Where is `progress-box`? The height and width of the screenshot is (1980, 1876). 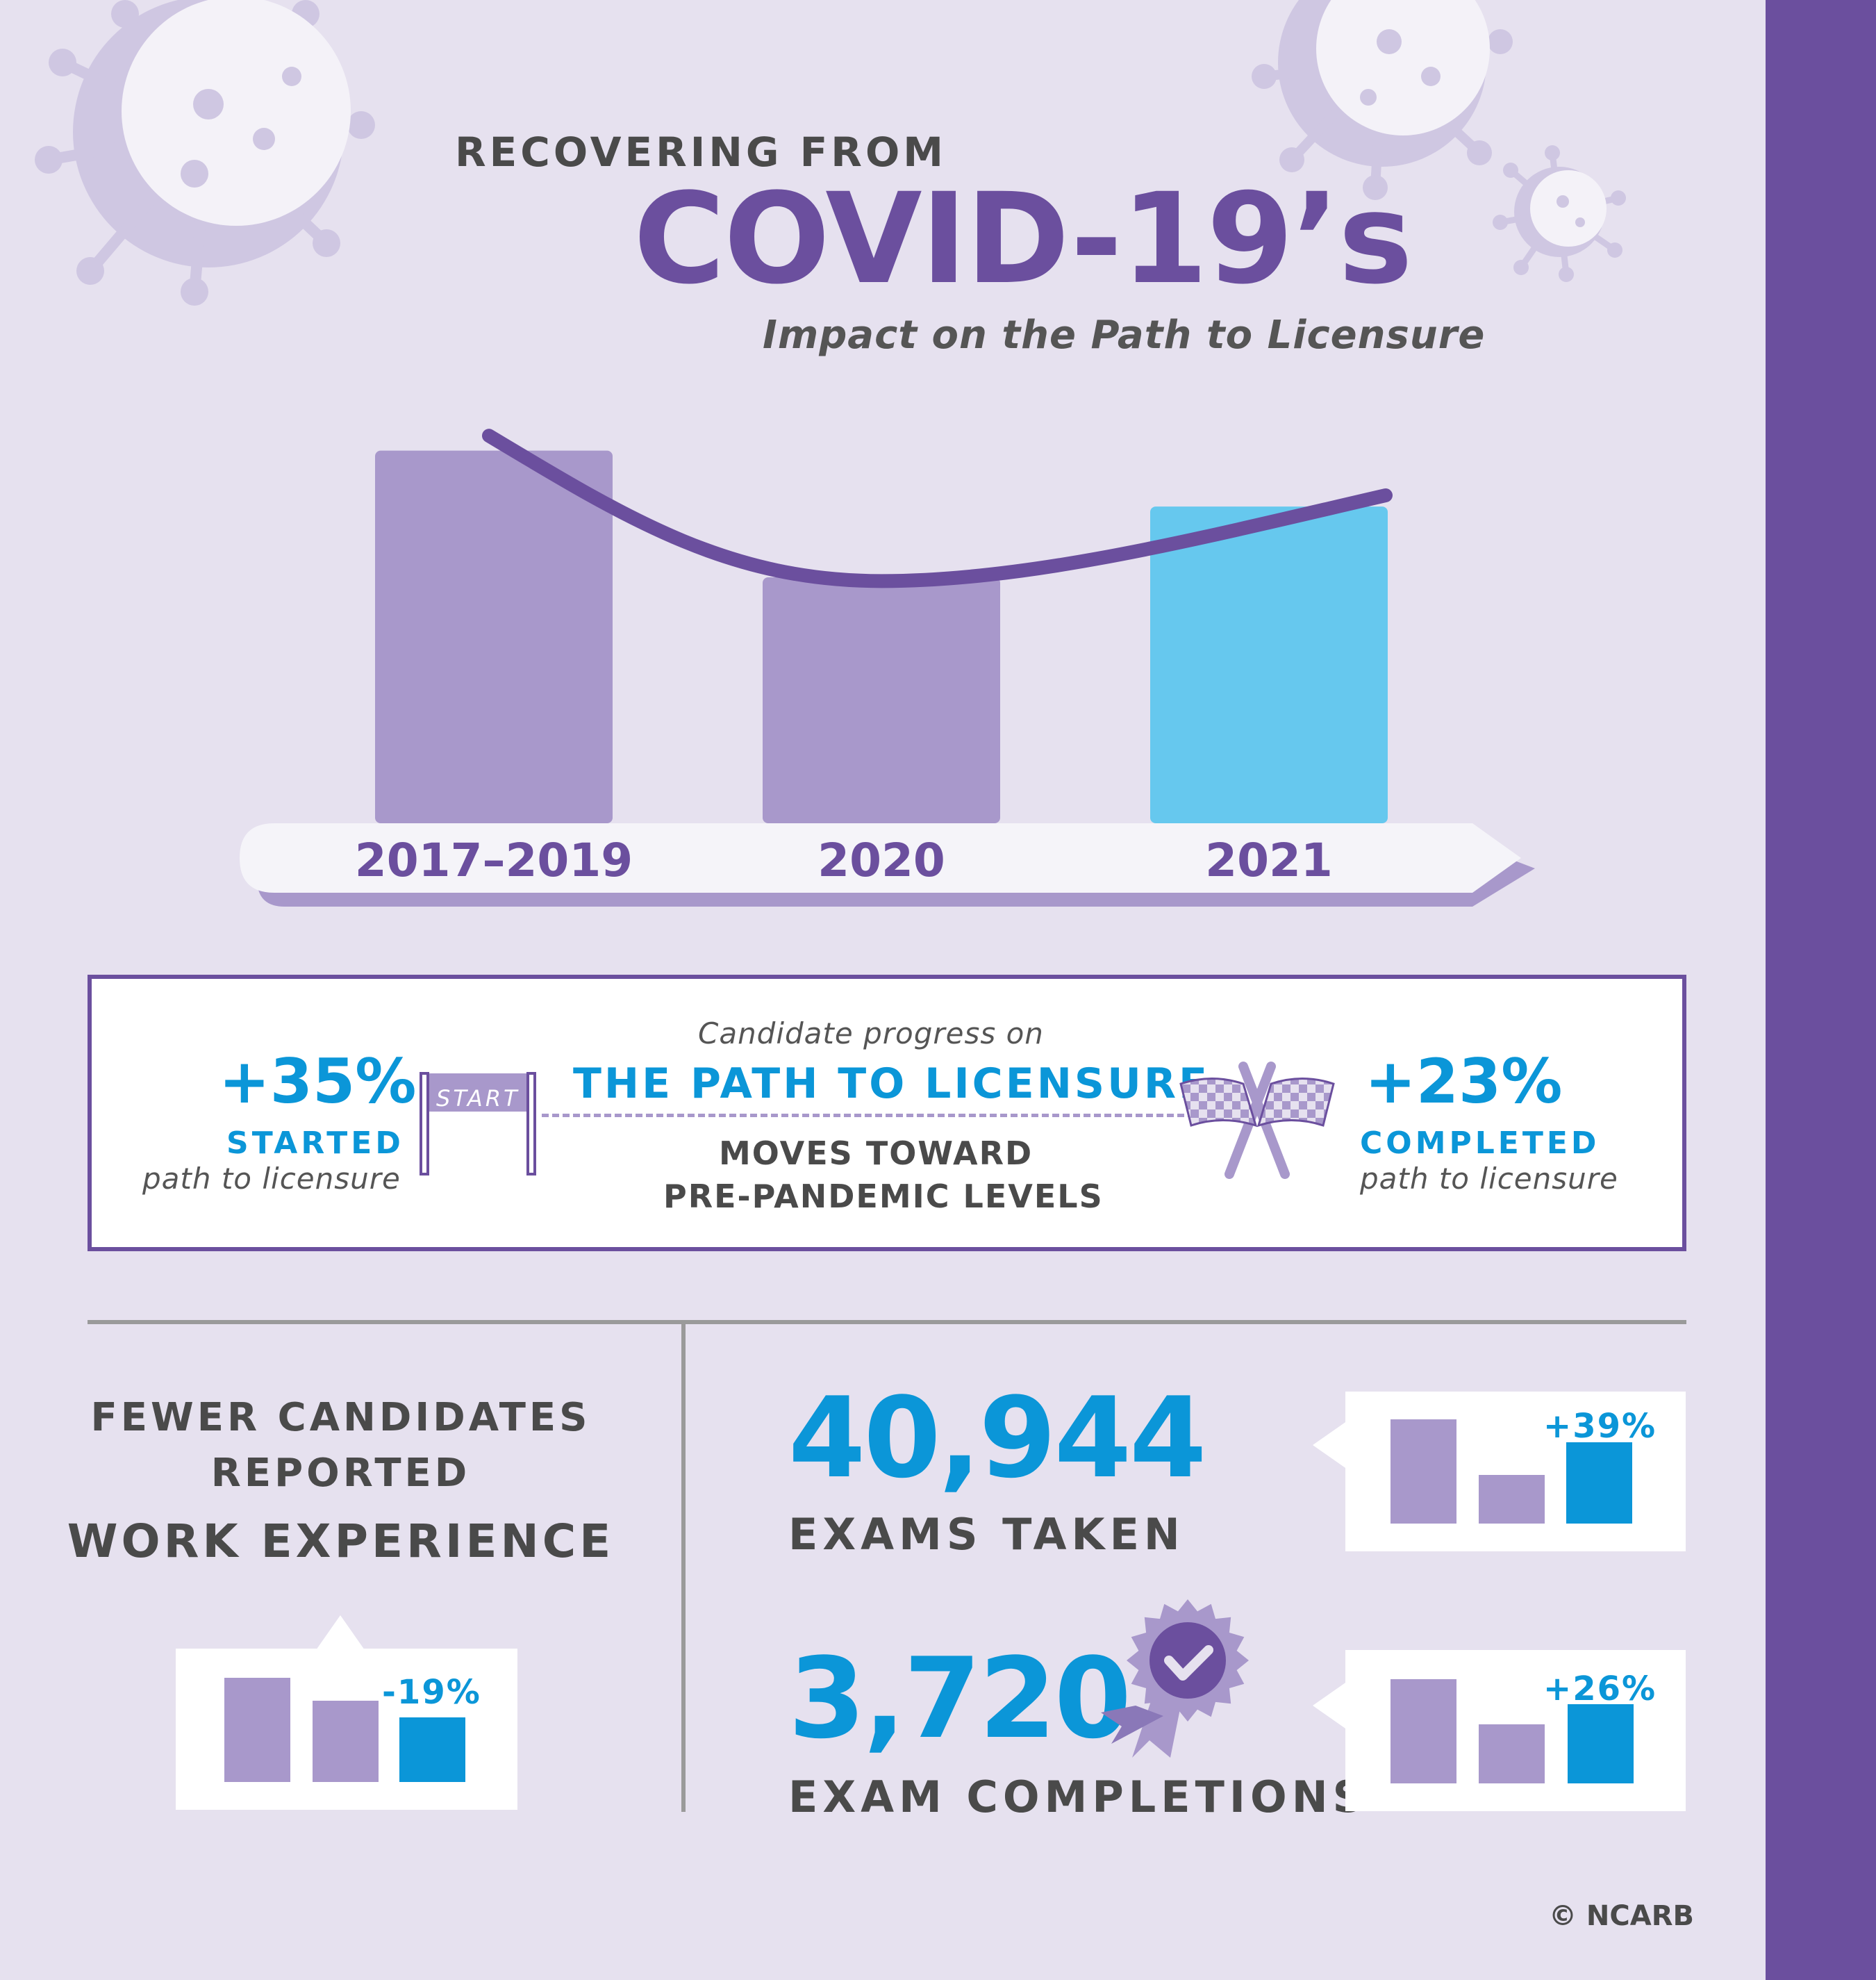 progress-box is located at coordinates (887, 1113).